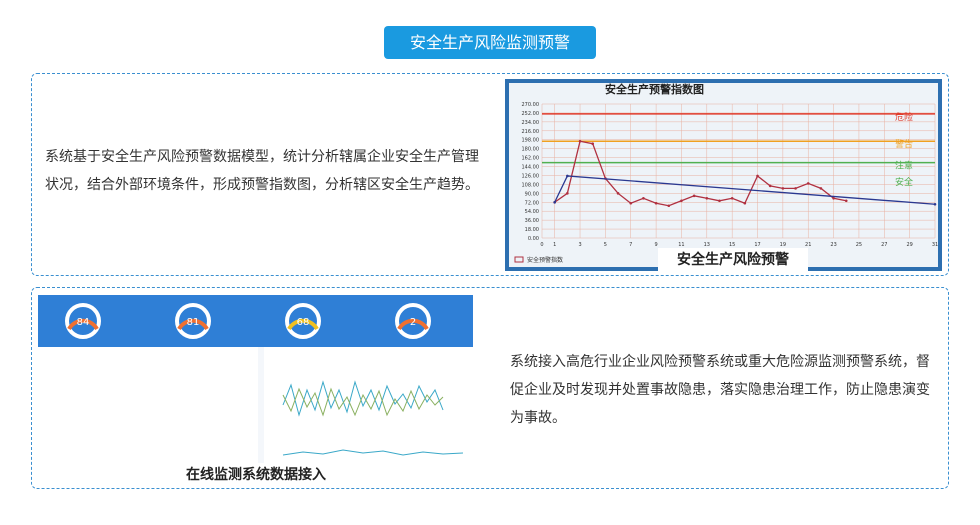  What do you see at coordinates (904, 117) in the screenshot?
I see `level-label: 危险` at bounding box center [904, 117].